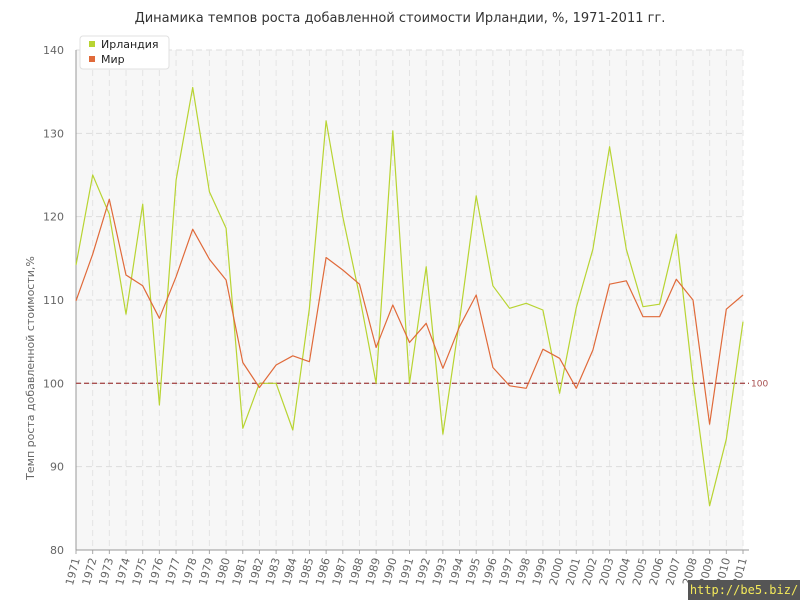  Describe the element at coordinates (744, 590) in the screenshot. I see `watermark-link: http://be5.biz/` at that location.